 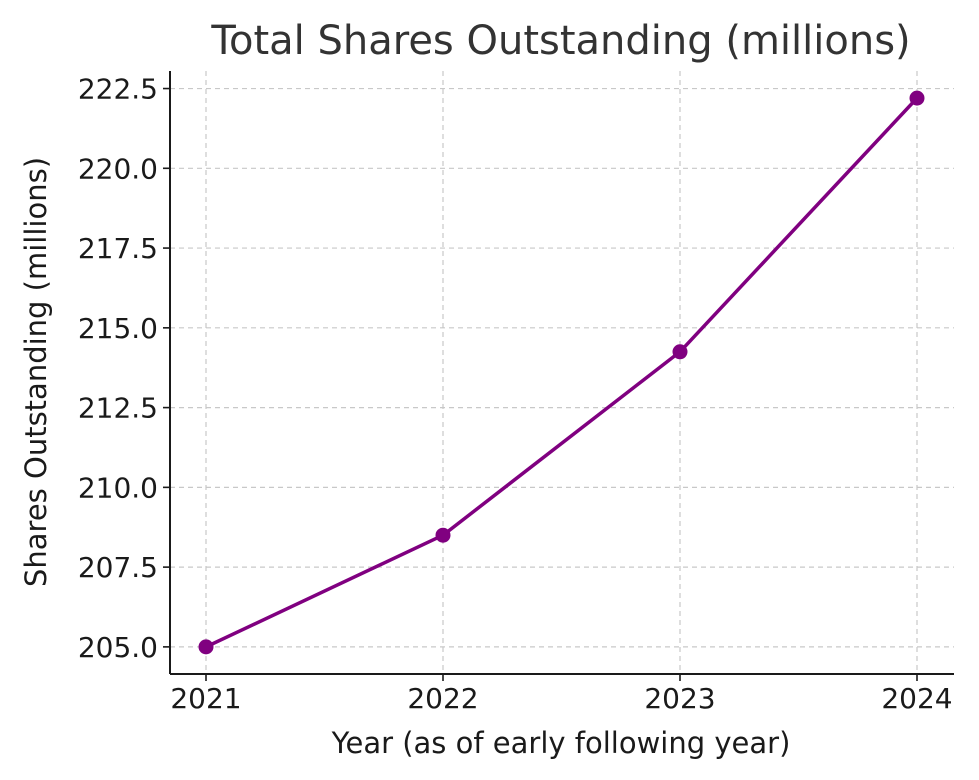 I want to click on y-tick-label: 220.0, so click(x=118, y=168).